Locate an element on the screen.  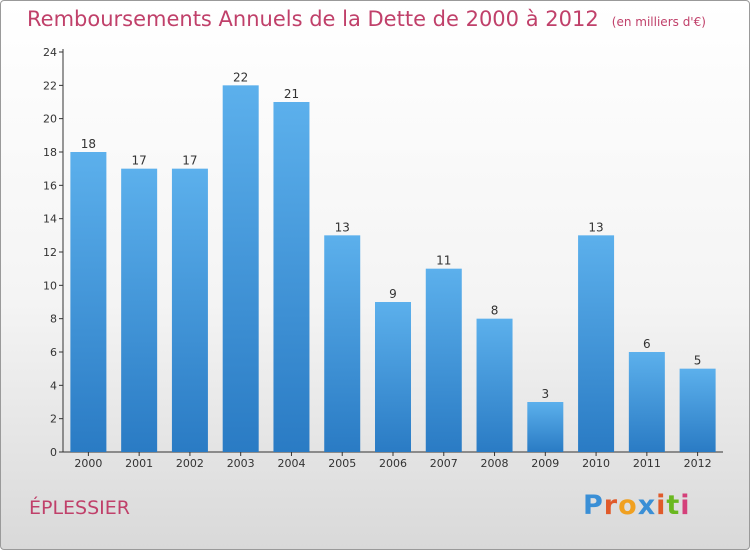
y-tick-label: 12 is located at coordinates (50, 252).